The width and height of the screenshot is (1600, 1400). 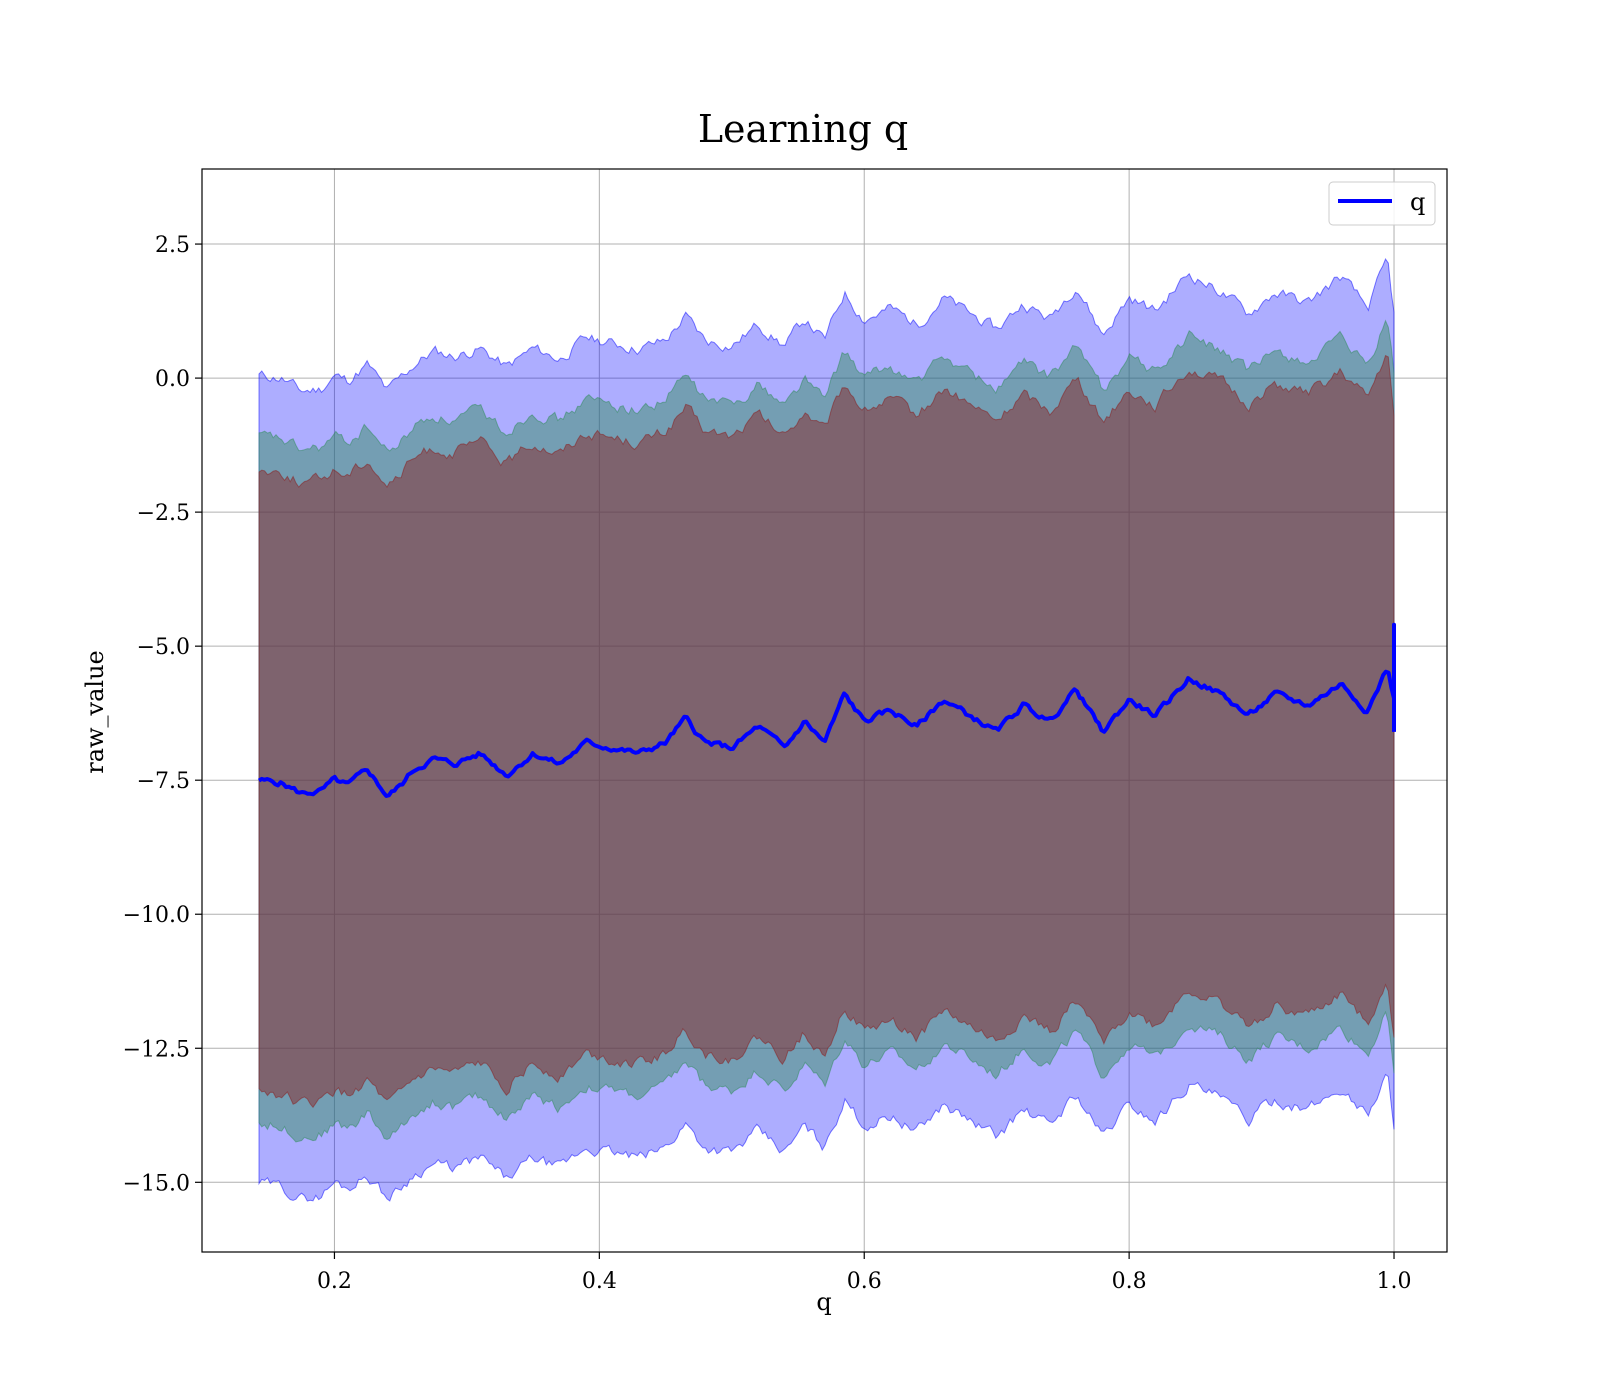 I want to click on y-tick-label: −2.5, so click(x=163, y=513).